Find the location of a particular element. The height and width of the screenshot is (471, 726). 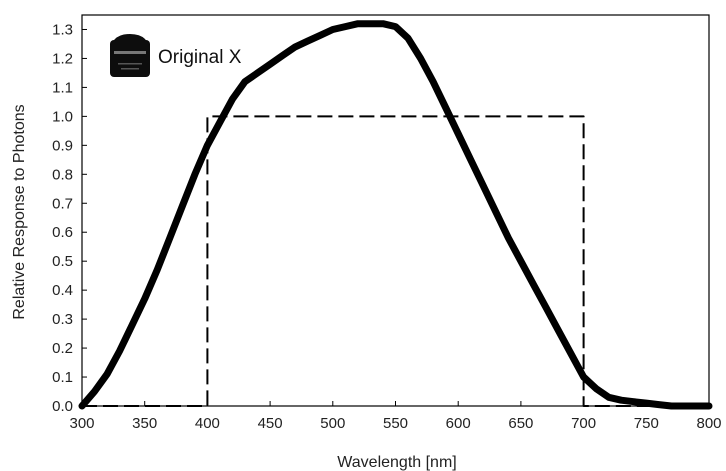

legend: Original X is located at coordinates (176, 55).